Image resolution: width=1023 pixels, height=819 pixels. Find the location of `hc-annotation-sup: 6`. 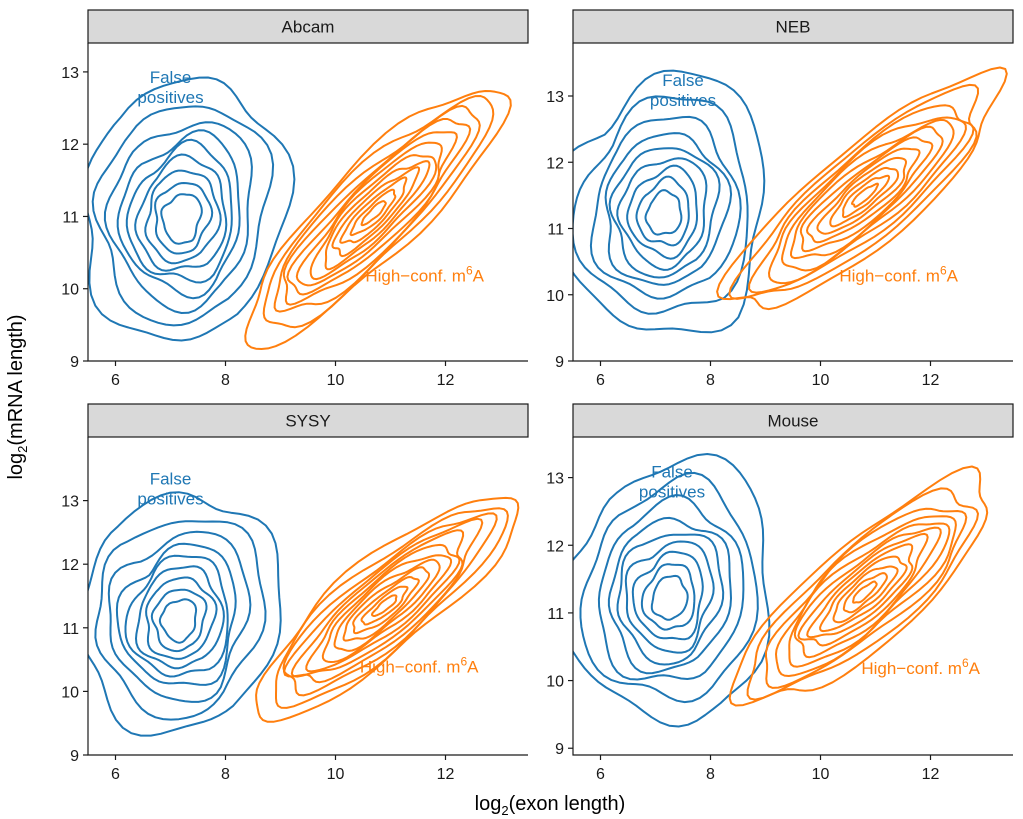

hc-annotation-sup: 6 is located at coordinates (469, 271).